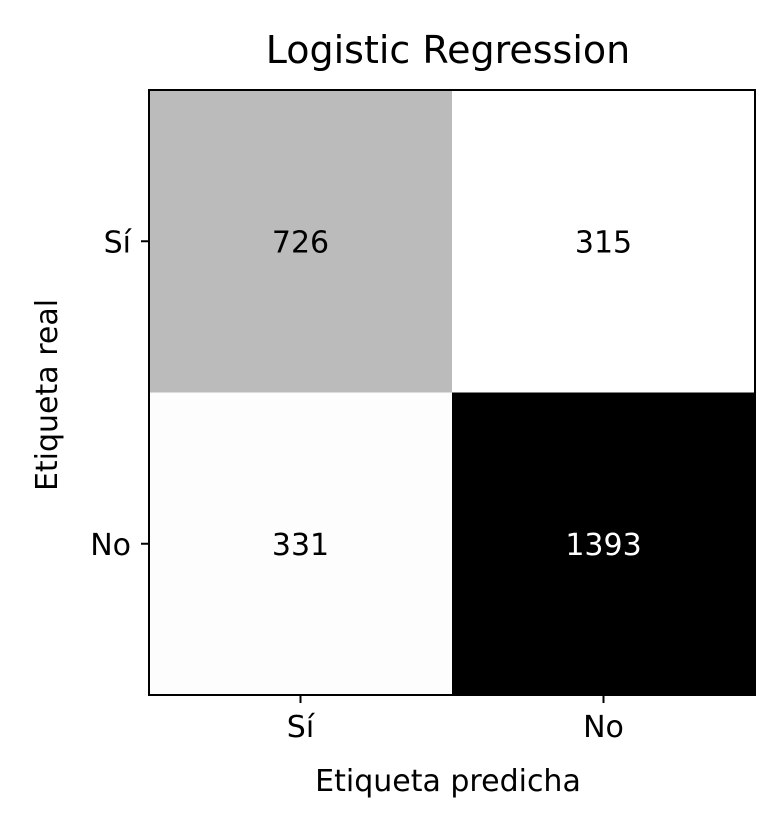 Image resolution: width=784 pixels, height=831 pixels. Describe the element at coordinates (301, 727) in the screenshot. I see `x-tick-label: Sí` at that location.